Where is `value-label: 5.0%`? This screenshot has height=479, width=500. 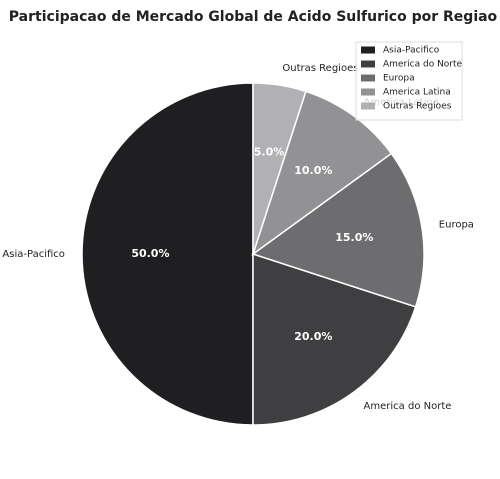
value-label: 5.0% is located at coordinates (269, 152).